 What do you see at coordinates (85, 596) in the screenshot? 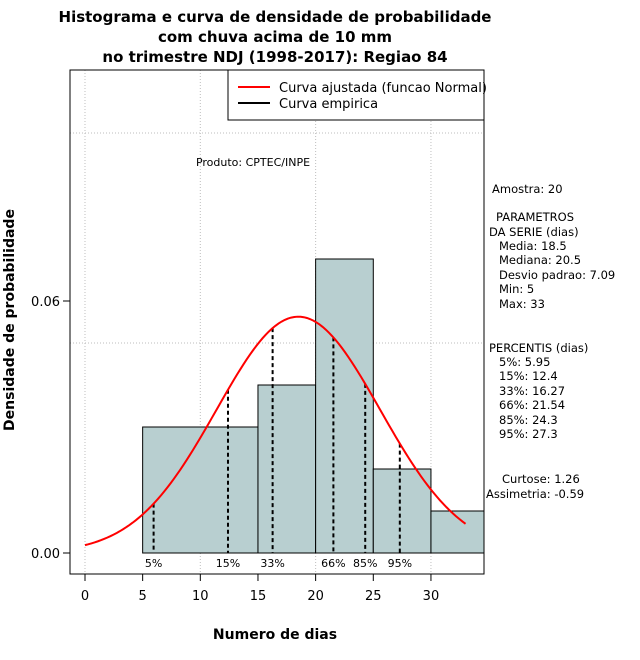
I see `x-tick-label: 0` at bounding box center [85, 596].